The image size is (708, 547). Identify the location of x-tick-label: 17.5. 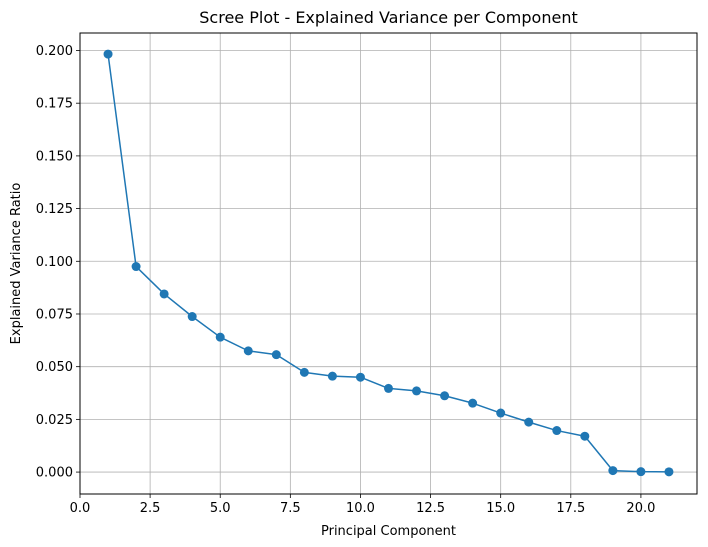
(570, 508).